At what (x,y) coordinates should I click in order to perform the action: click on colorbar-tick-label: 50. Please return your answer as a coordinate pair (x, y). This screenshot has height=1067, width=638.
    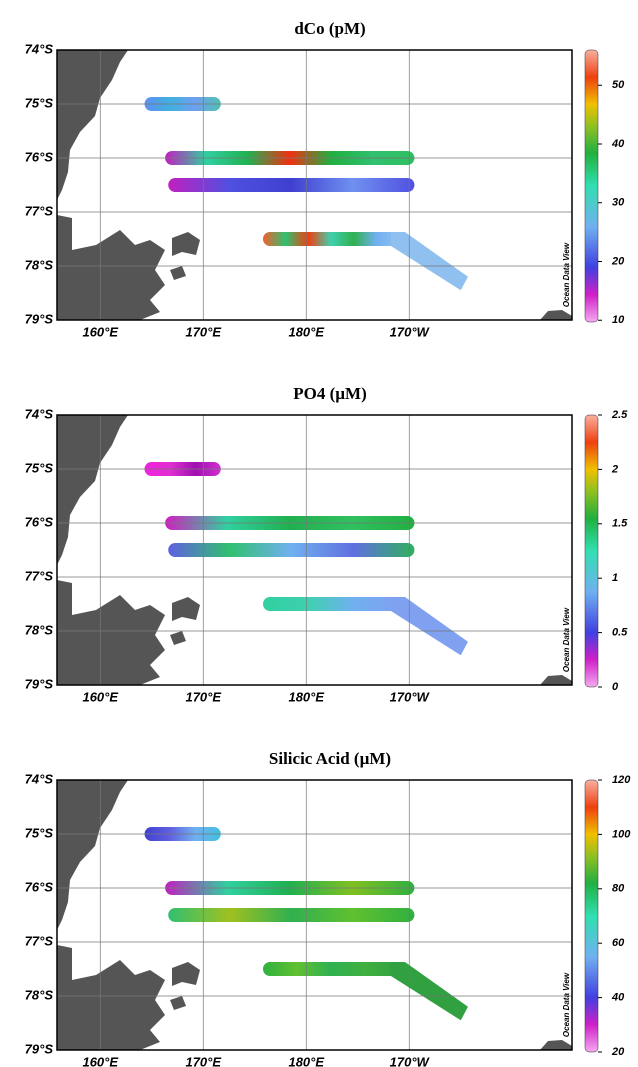
    Looking at the image, I should click on (618, 85).